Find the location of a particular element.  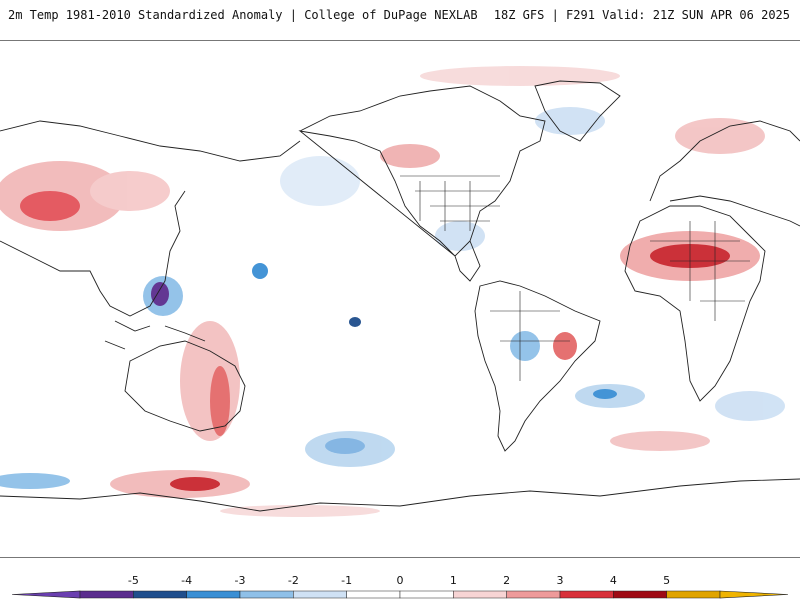

asia-outline is located at coordinates (150, 218).